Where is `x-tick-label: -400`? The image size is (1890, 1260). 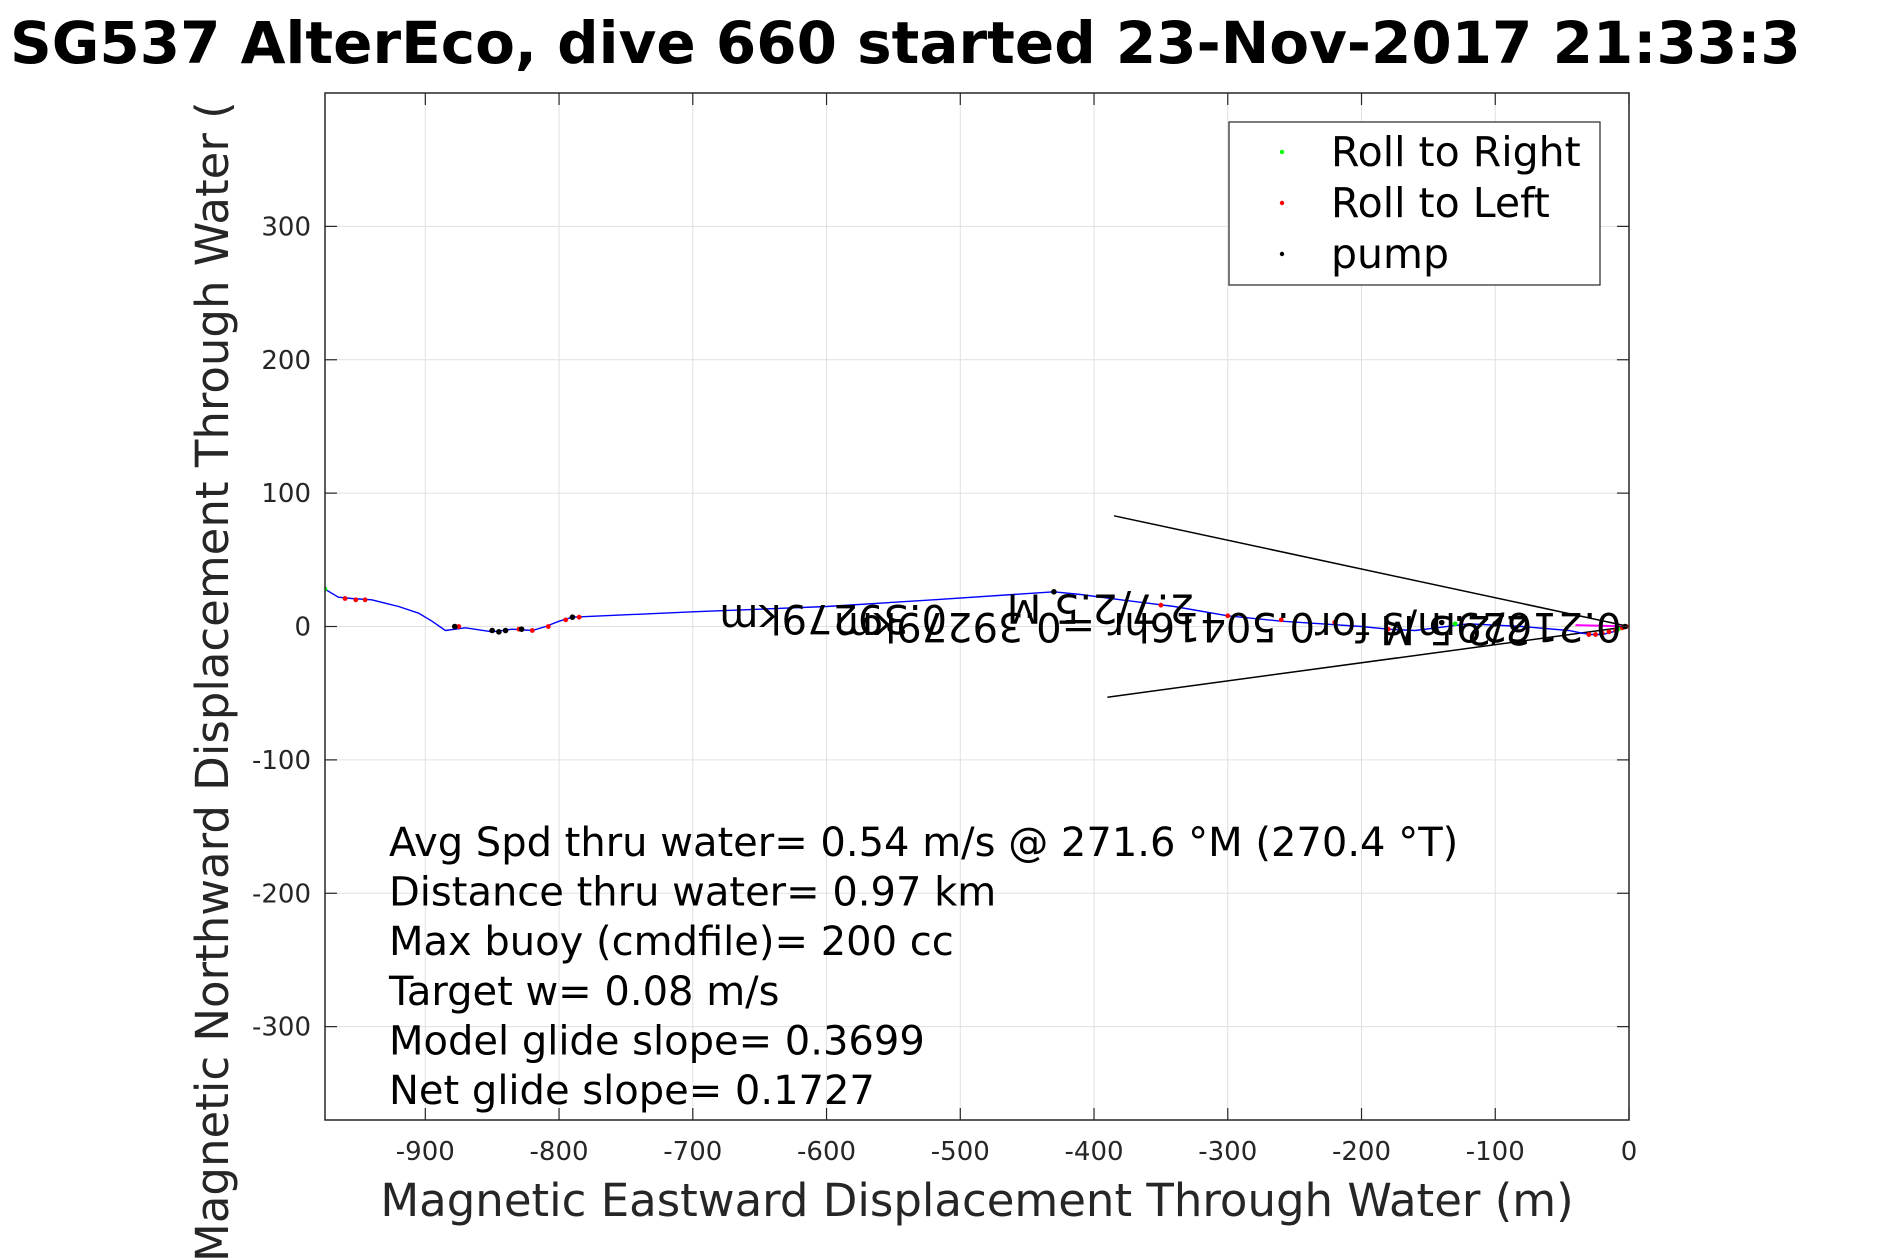
x-tick-label: -400 is located at coordinates (1094, 1152).